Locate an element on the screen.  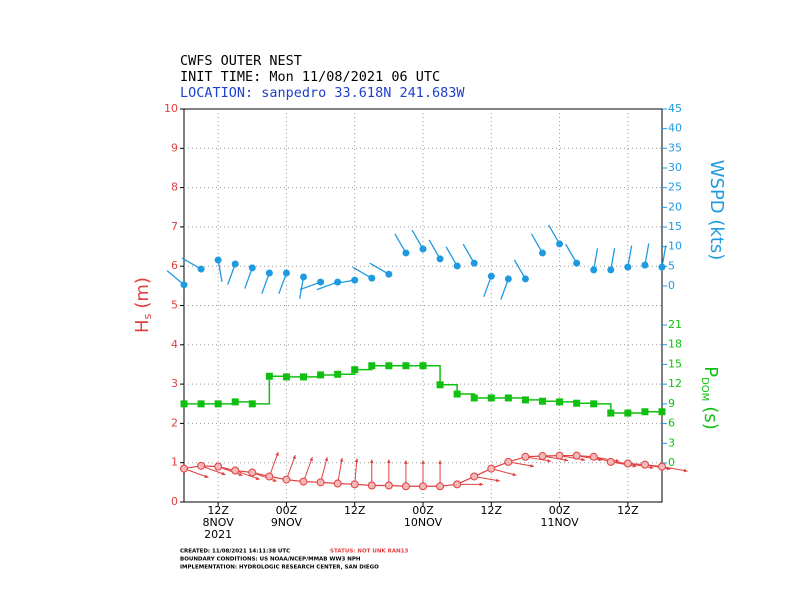
y2-tick-label: 5 is located at coordinates (671, 265).